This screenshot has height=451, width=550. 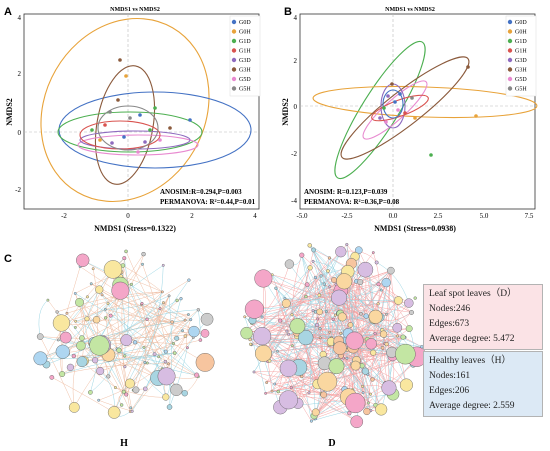 I want to click on tick-label: 2.5, so click(x=438, y=216).